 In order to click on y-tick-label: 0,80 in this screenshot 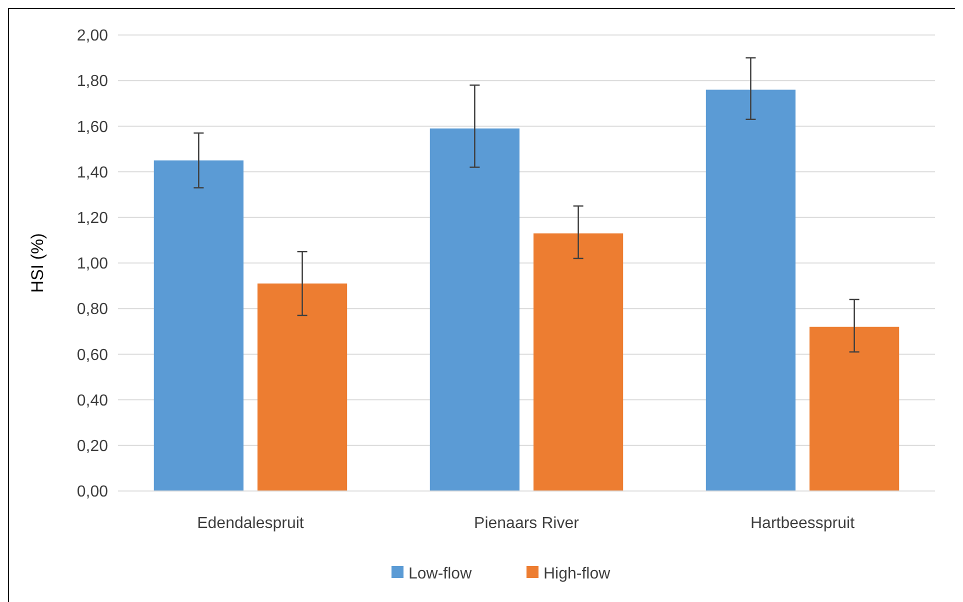, I will do `click(92, 309)`.